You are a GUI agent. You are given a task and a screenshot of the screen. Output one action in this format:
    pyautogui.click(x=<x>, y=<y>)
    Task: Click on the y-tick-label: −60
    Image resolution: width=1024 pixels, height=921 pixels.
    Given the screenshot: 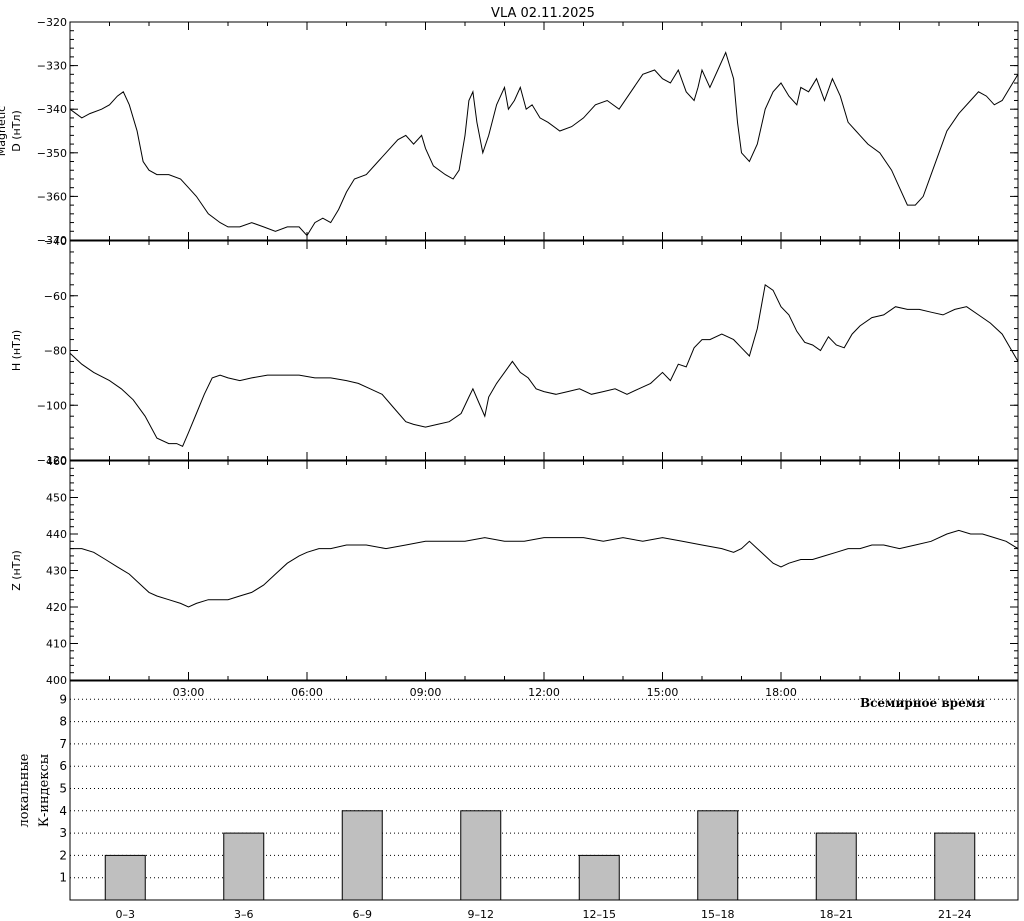 What is the action you would take?
    pyautogui.click(x=55, y=296)
    